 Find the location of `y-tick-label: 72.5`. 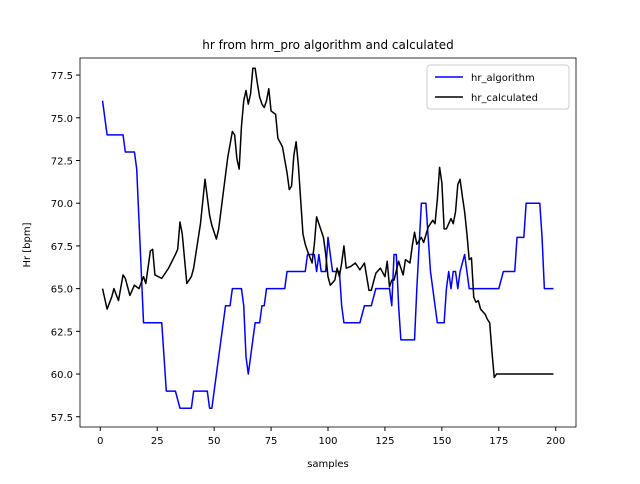

y-tick-label: 72.5 is located at coordinates (62, 162).